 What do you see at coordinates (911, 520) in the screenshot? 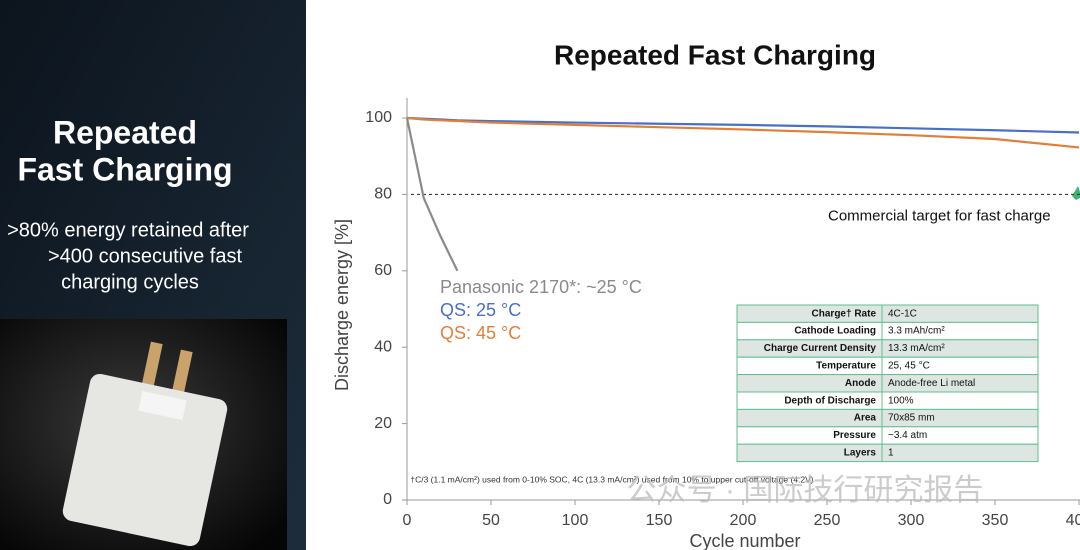
I see `x-tick-label: 300` at bounding box center [911, 520].